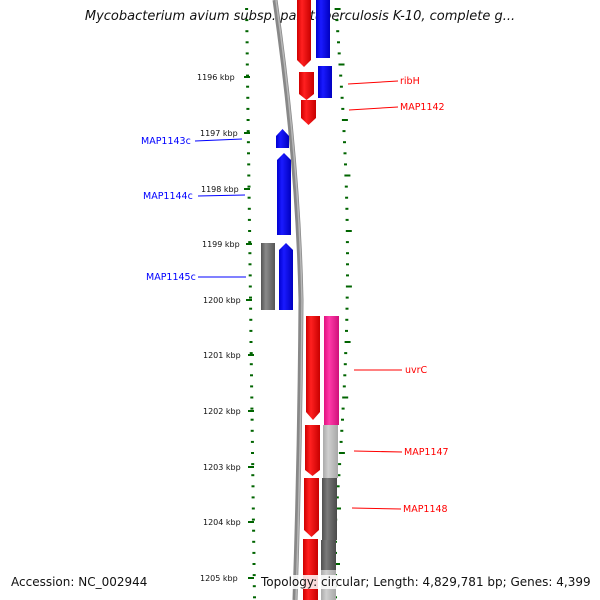 The height and width of the screenshot is (600, 600). I want to click on gene-block-dark-gray, so click(329, 509).